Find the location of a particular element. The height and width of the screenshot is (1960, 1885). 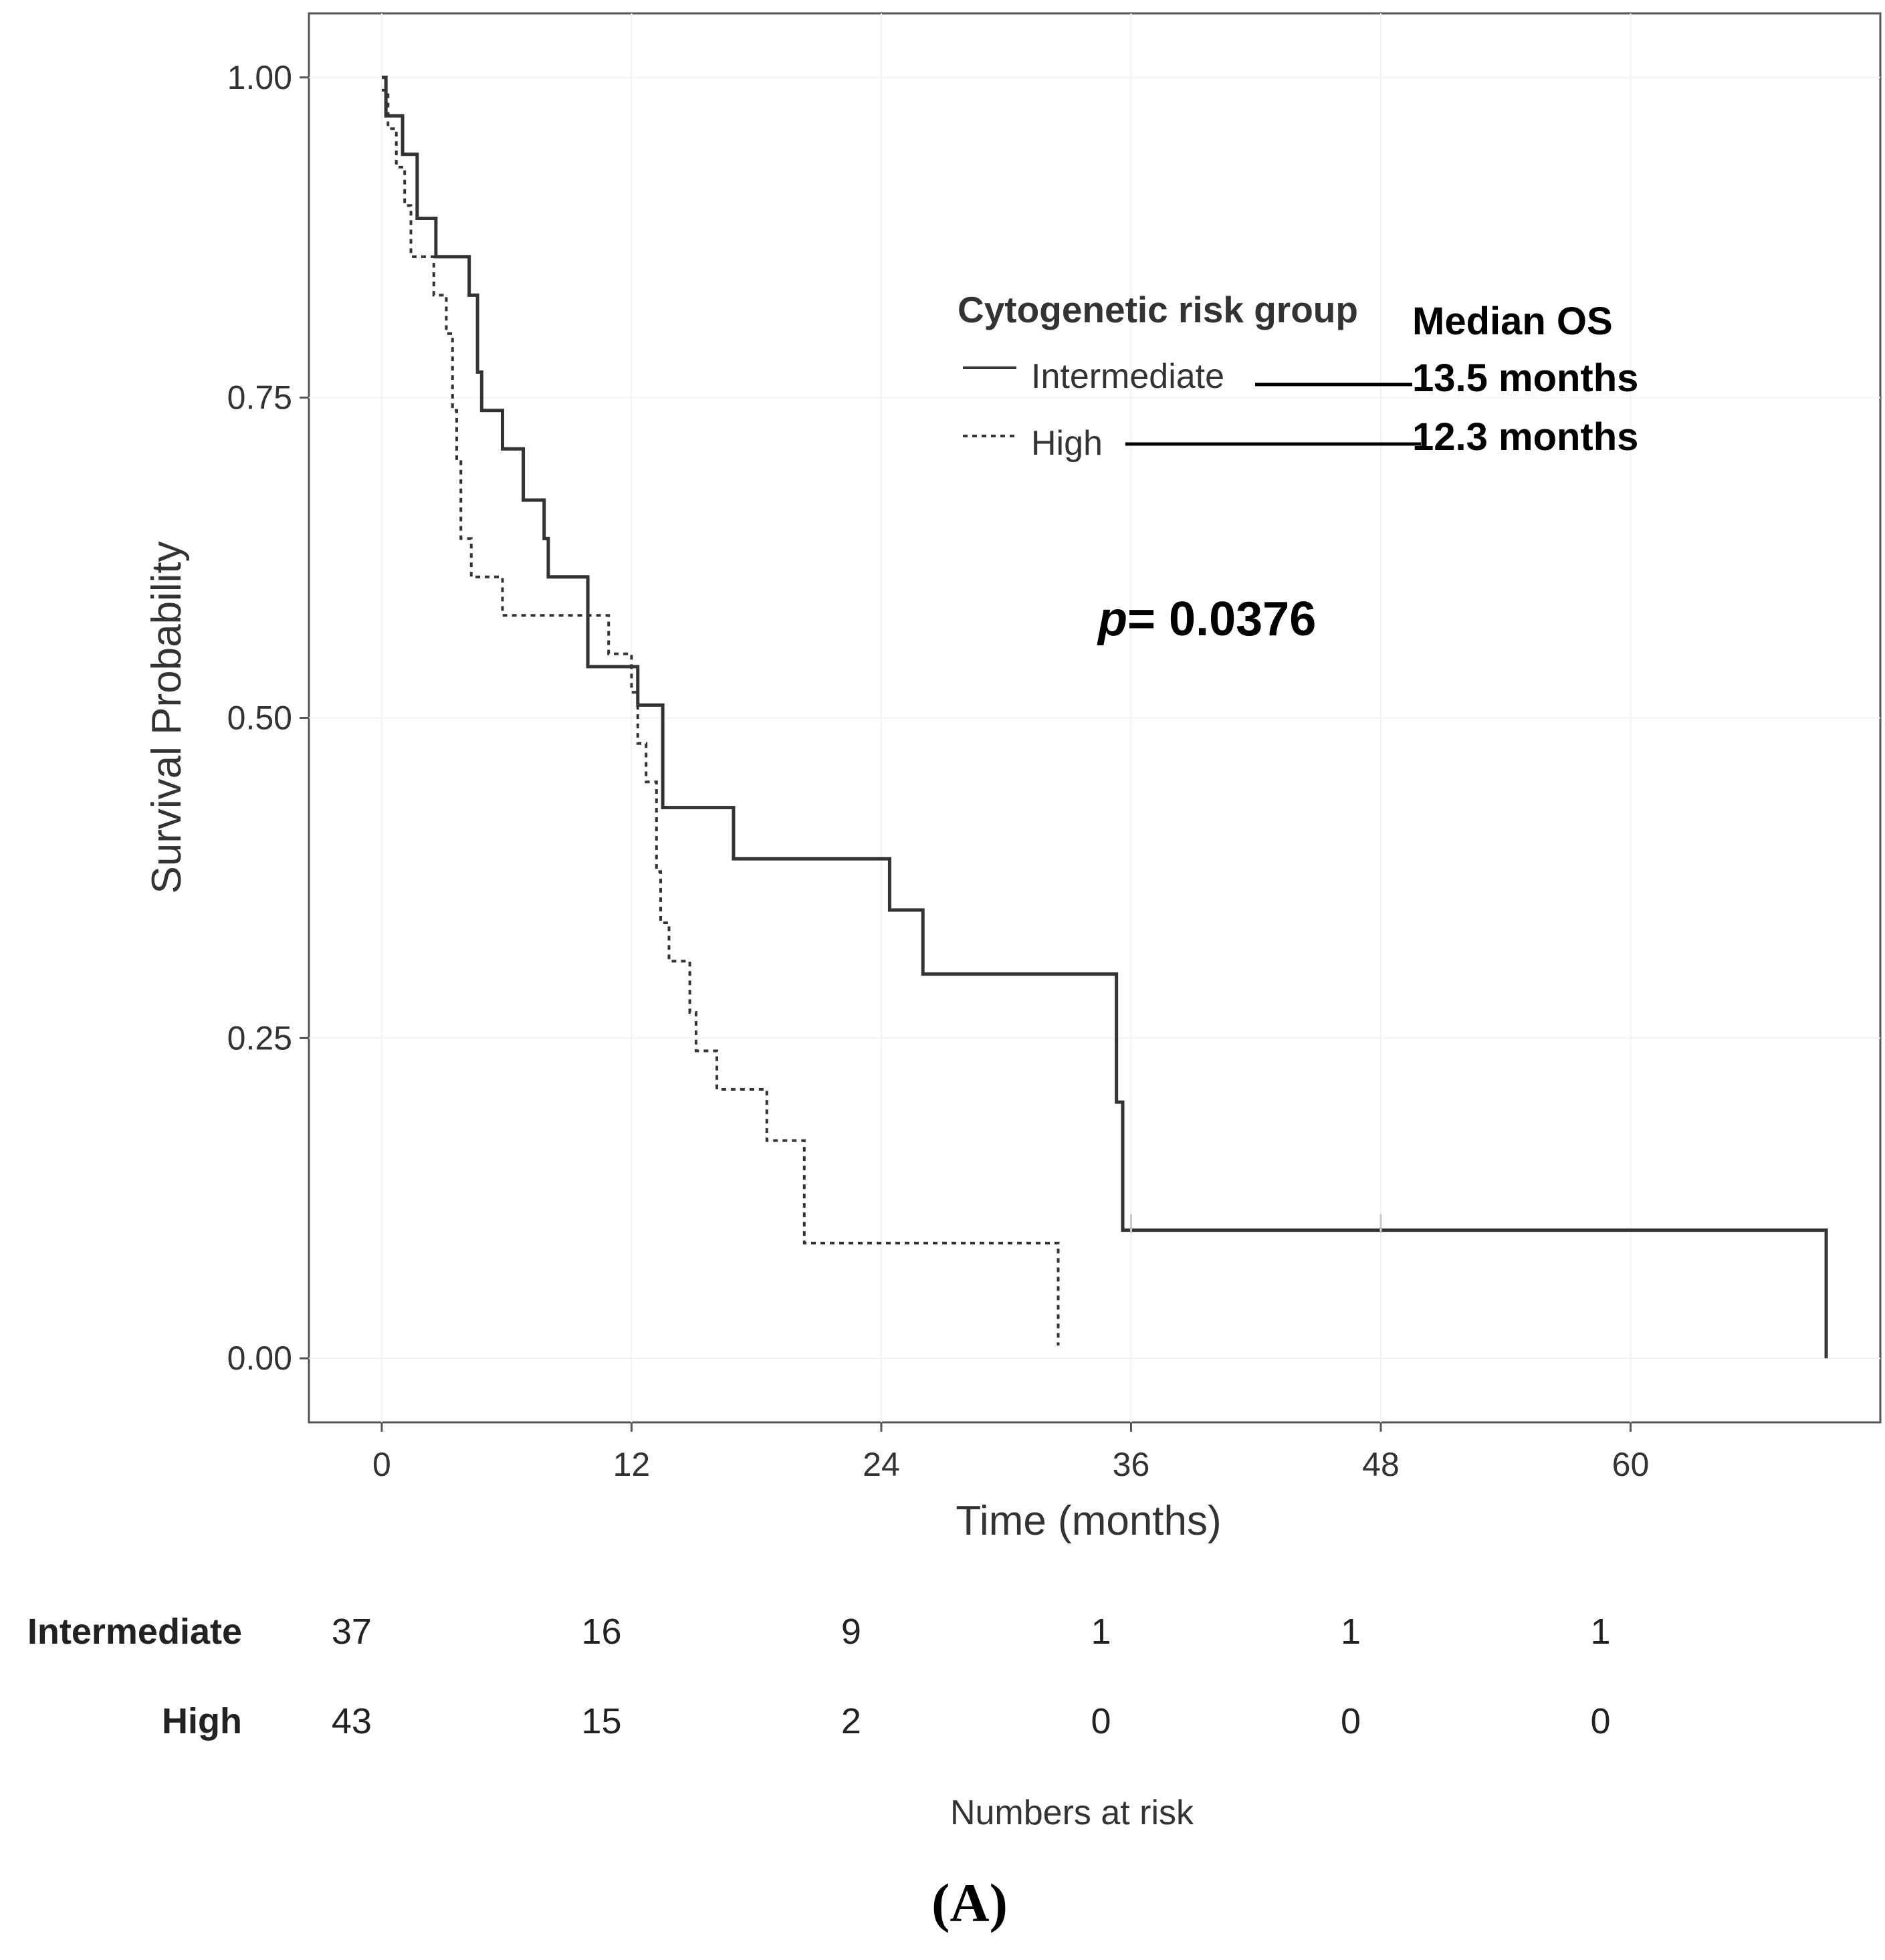

risk-value: 43 is located at coordinates (352, 1721).